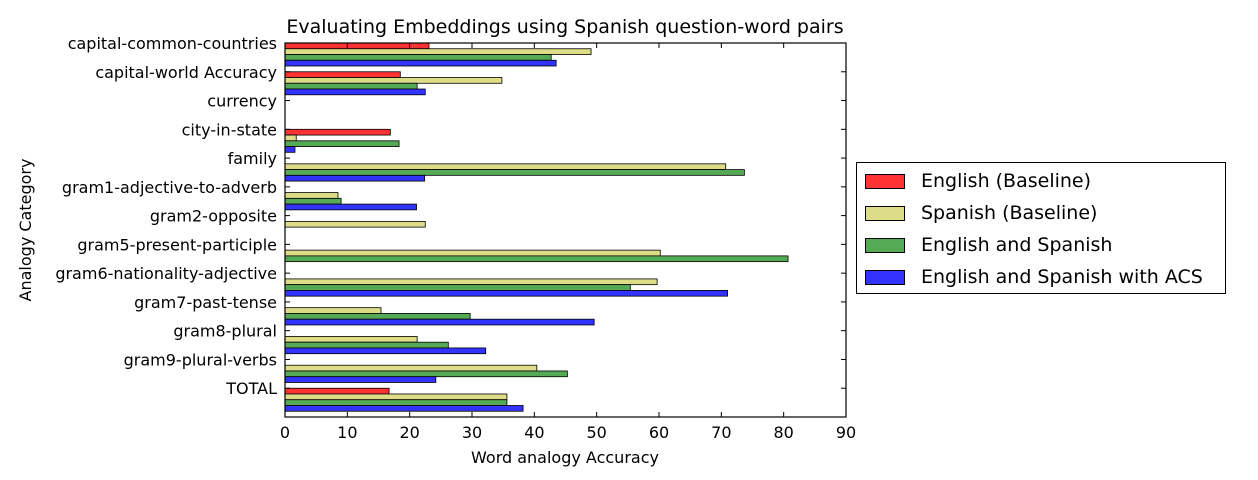 The width and height of the screenshot is (1258, 480). I want to click on x-tick-label: 70, so click(721, 432).